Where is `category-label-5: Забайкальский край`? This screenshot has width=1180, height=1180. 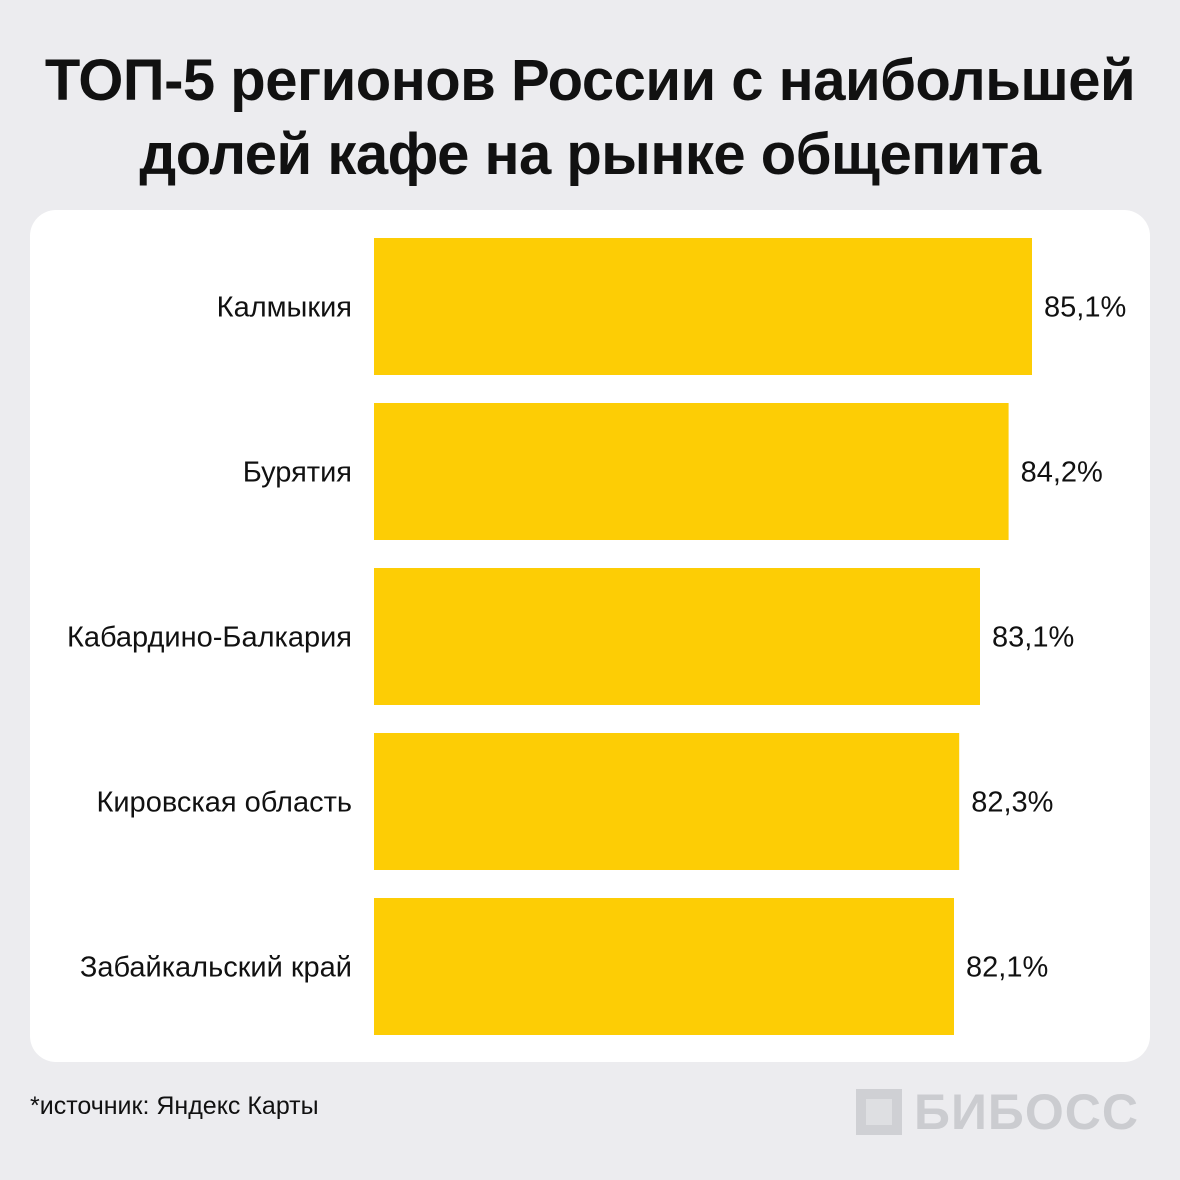 category-label-5: Забайкальский край is located at coordinates (216, 968).